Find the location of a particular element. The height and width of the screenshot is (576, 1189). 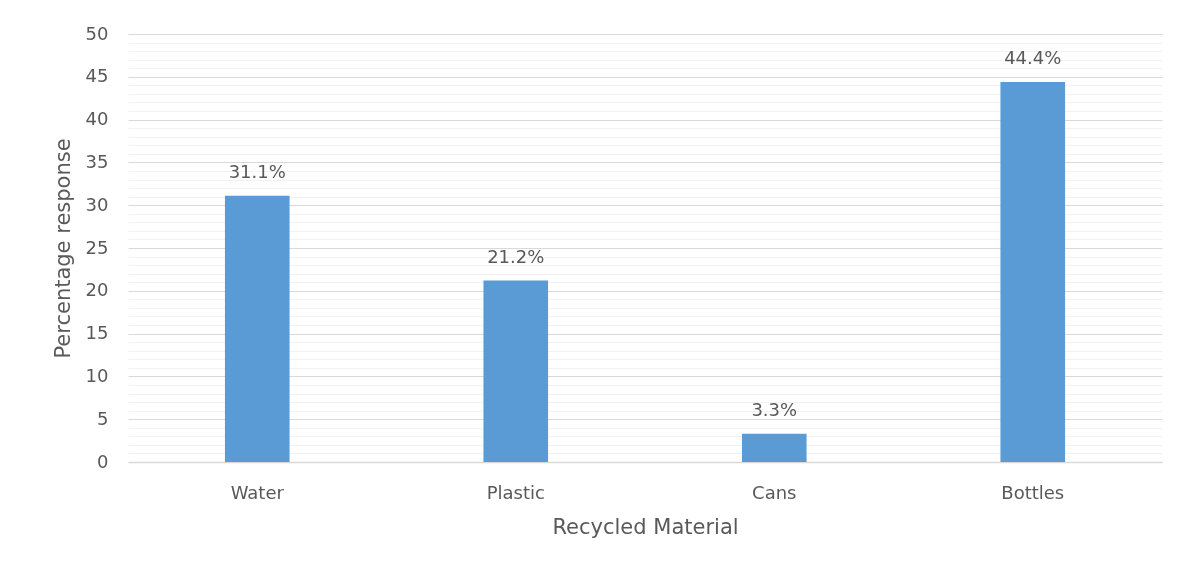

x-axis-title: Recycled Material is located at coordinates (645, 526).